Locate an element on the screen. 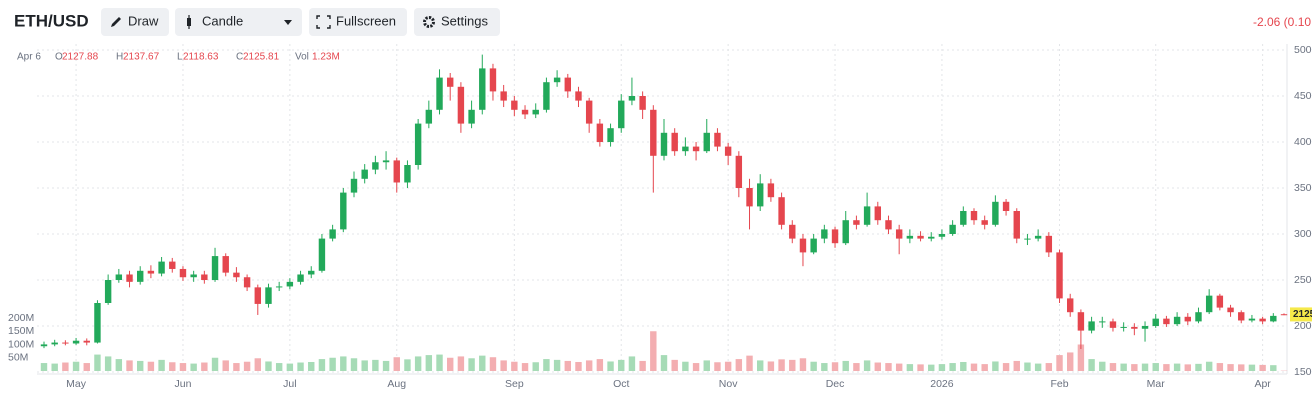 Image resolution: width=1312 pixels, height=402 pixels. volume-tick-label: 200M is located at coordinates (21, 318).